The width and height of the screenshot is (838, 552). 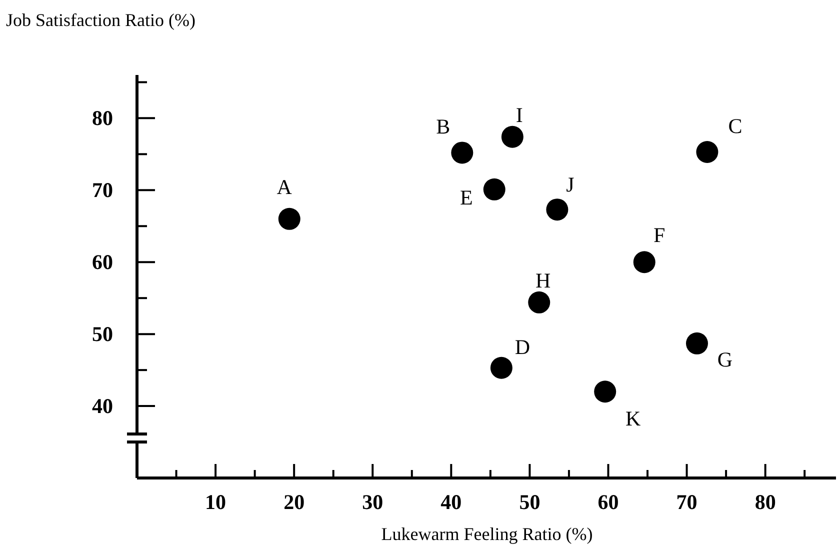 I want to click on x-tick-label: 30, so click(x=373, y=502).